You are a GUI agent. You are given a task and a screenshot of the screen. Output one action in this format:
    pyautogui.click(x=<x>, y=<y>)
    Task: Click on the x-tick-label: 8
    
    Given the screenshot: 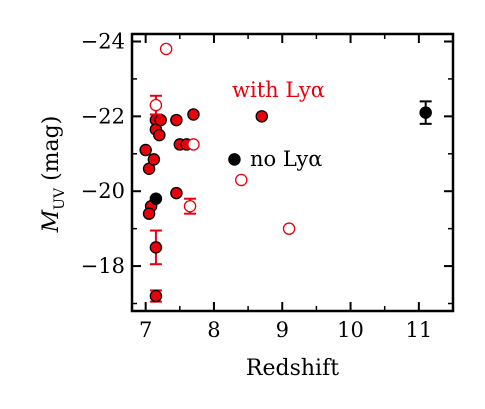 What is the action you would take?
    pyautogui.click(x=213, y=330)
    